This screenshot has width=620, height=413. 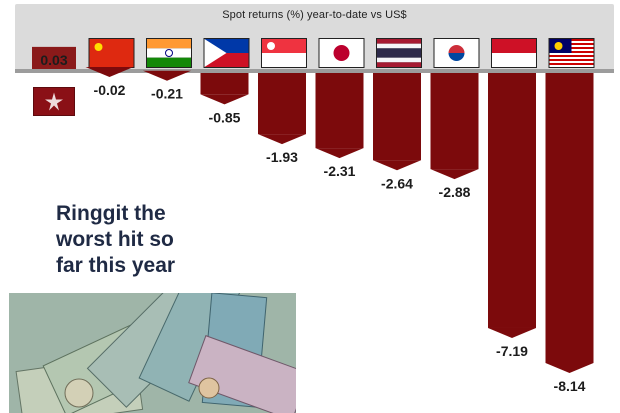 What do you see at coordinates (111, 213) in the screenshot?
I see `headline-line-1: Ringgit the` at bounding box center [111, 213].